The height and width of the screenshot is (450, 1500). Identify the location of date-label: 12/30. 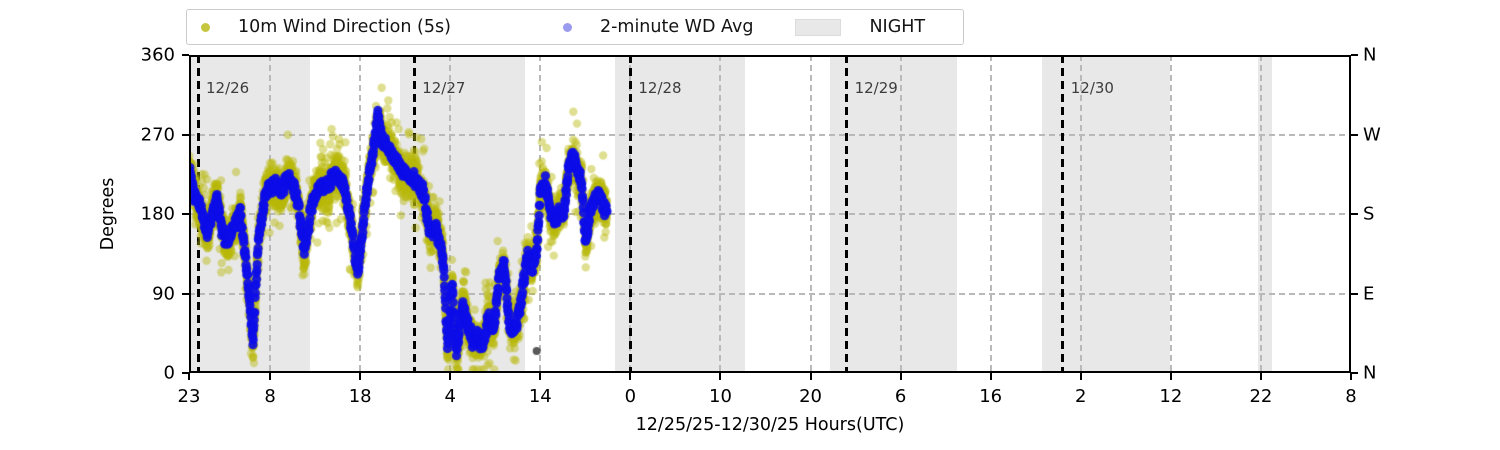
(1092, 88).